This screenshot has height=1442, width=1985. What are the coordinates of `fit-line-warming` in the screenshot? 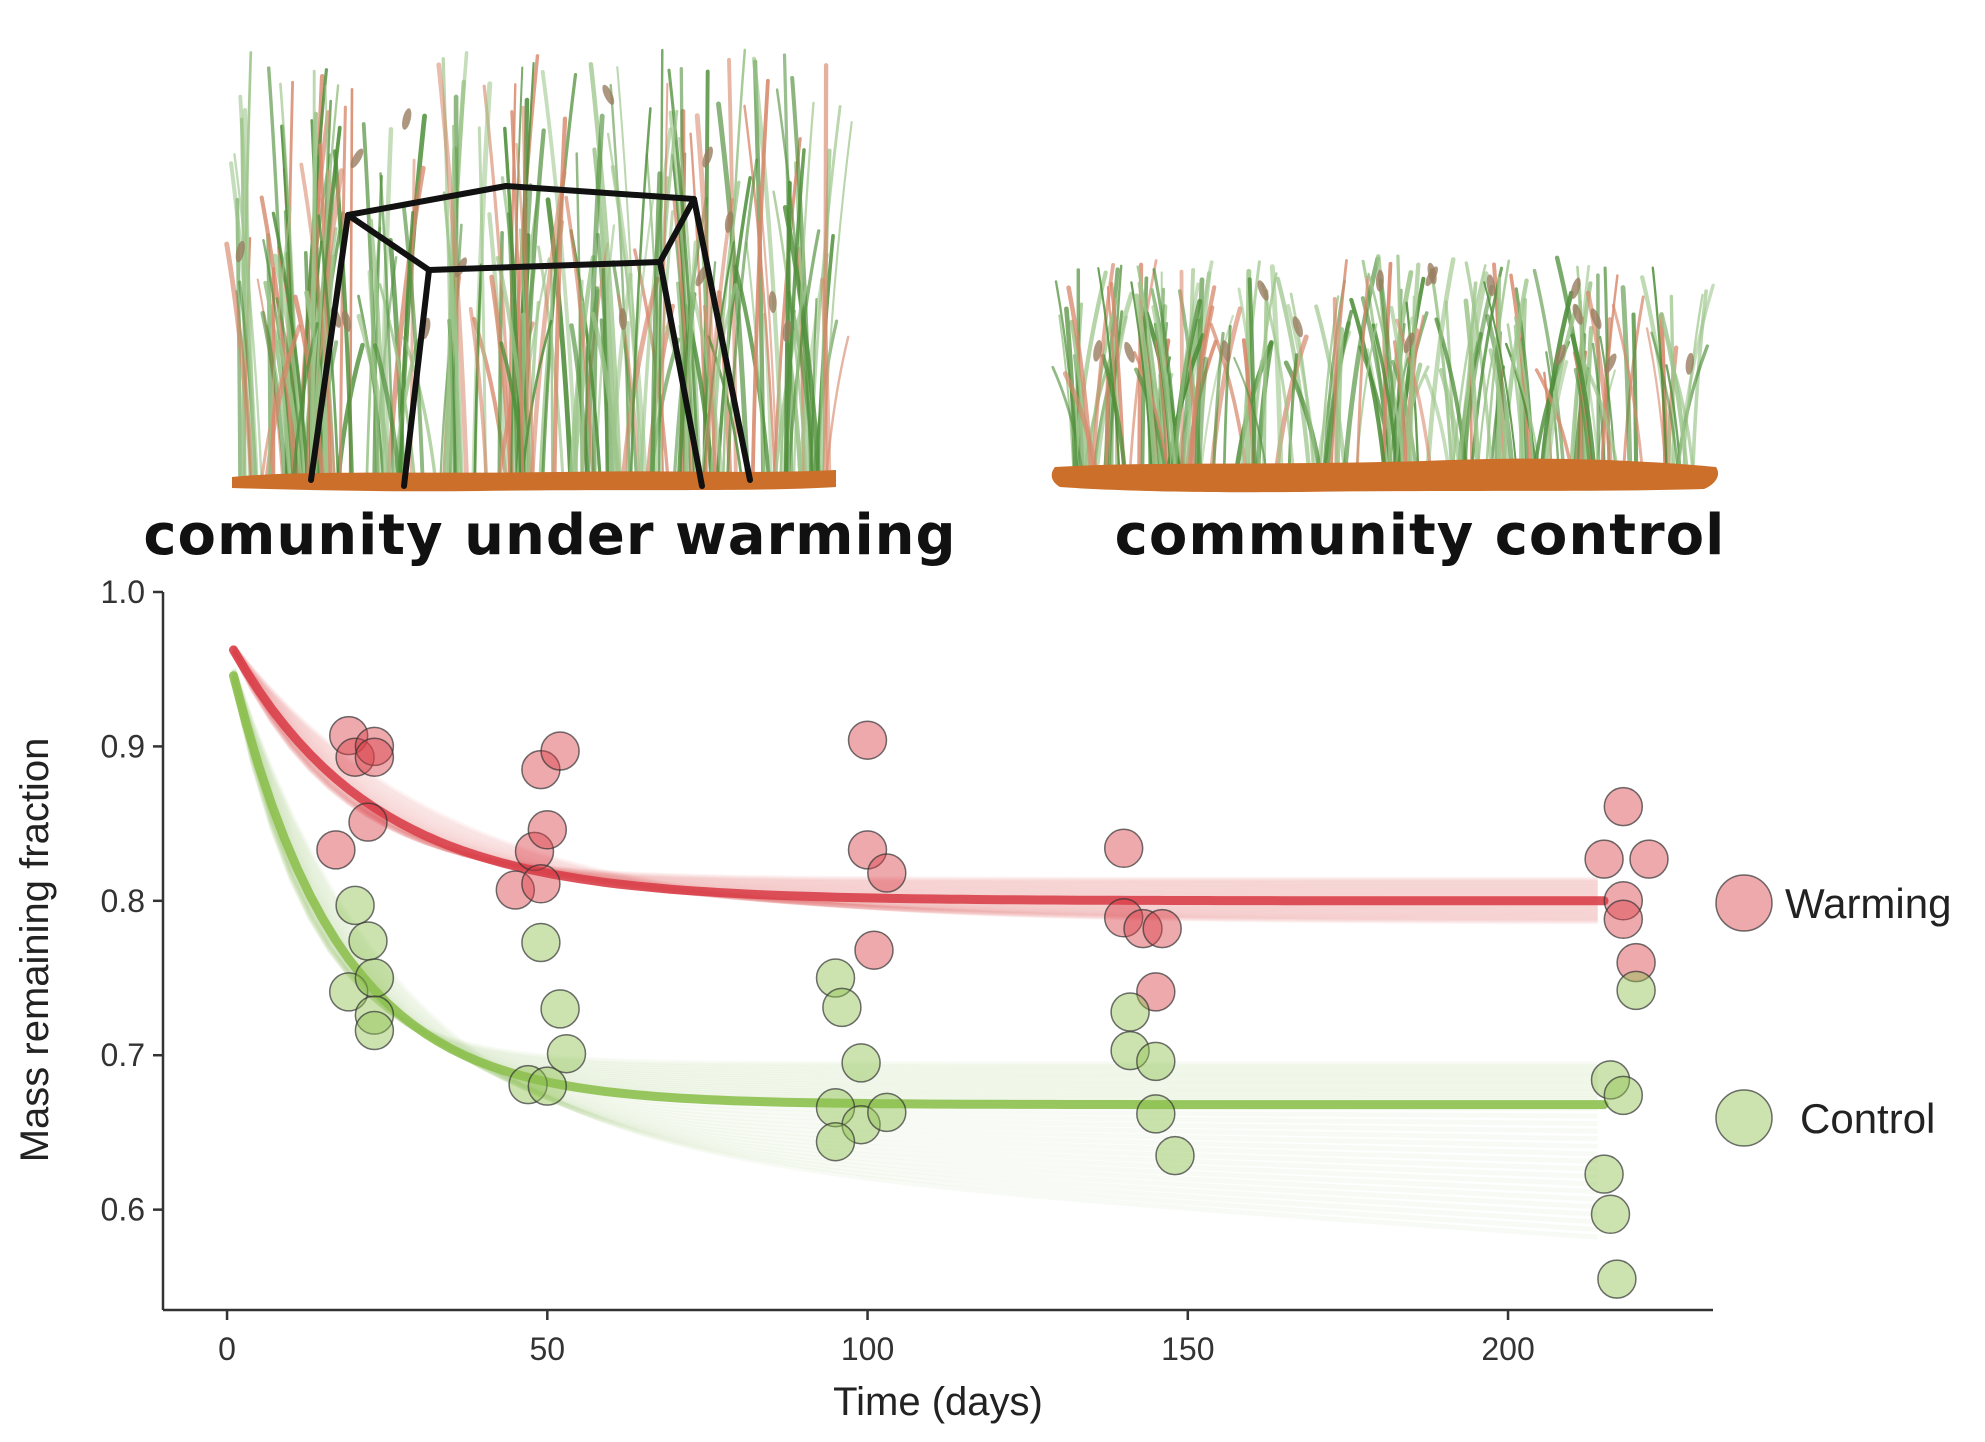 It's located at (919, 775).